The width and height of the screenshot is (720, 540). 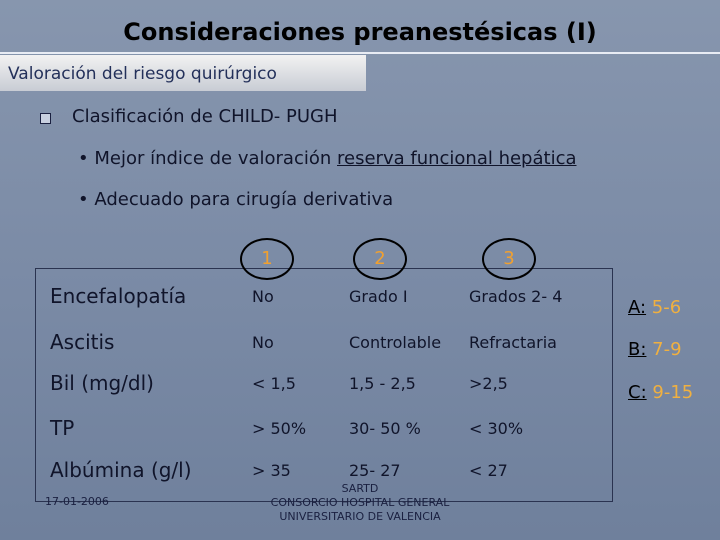 What do you see at coordinates (666, 307) in the screenshot?
I see `score-range: 5-6` at bounding box center [666, 307].